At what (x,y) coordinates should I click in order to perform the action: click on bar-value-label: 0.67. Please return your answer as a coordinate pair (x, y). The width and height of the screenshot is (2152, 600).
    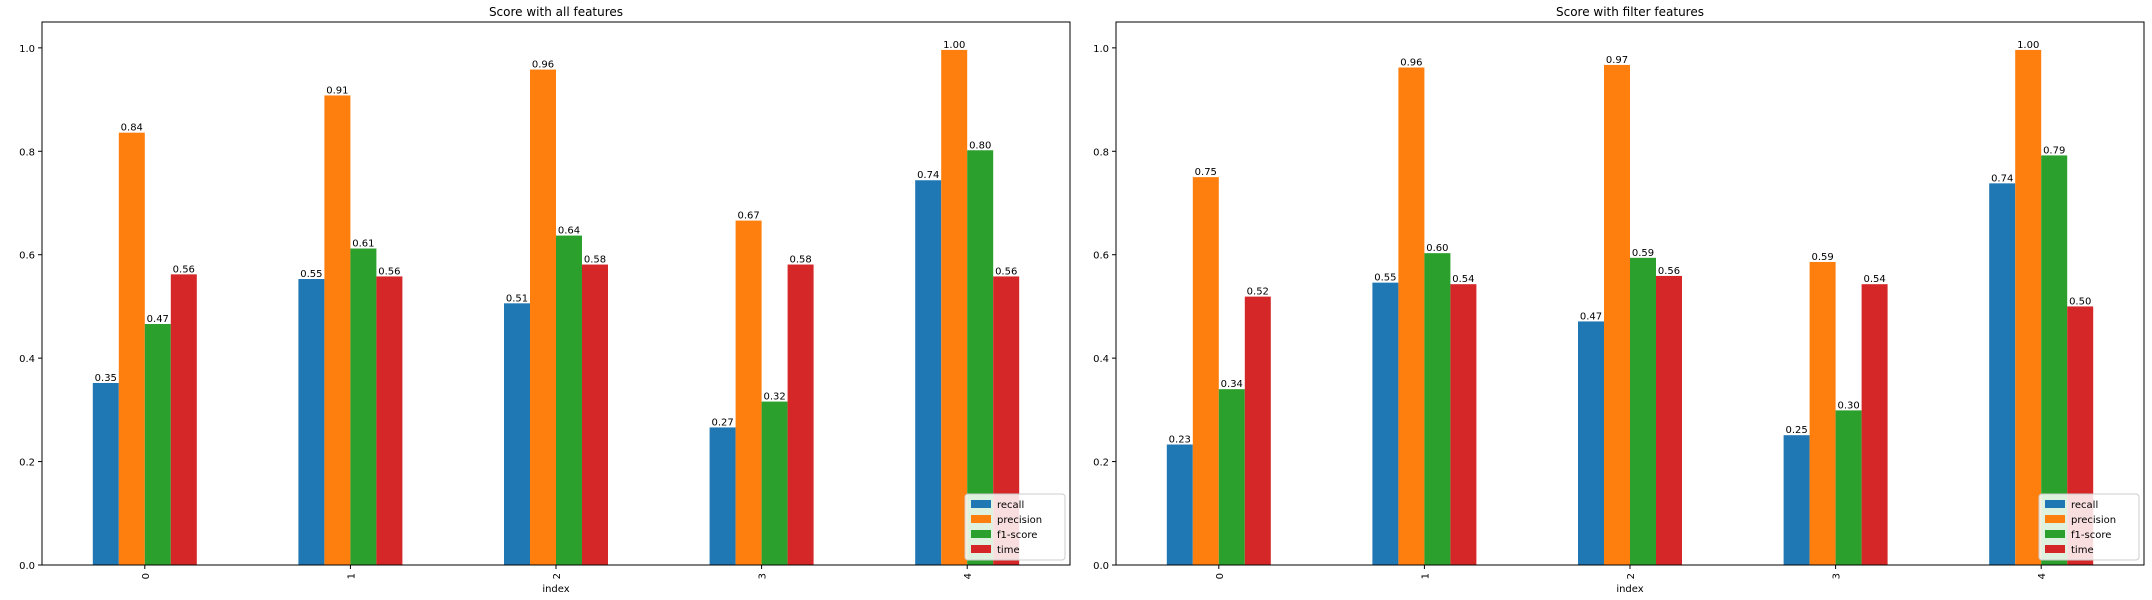
    Looking at the image, I should click on (748, 216).